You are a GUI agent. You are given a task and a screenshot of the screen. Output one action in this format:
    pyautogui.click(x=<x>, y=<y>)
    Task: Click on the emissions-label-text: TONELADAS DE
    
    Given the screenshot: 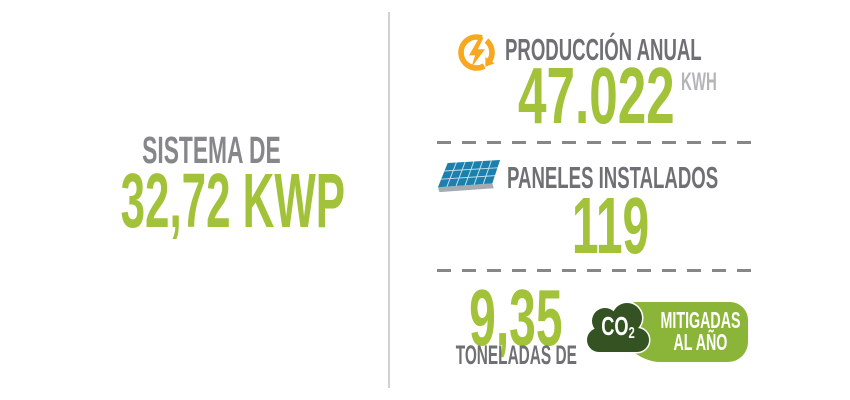 What is the action you would take?
    pyautogui.click(x=516, y=355)
    